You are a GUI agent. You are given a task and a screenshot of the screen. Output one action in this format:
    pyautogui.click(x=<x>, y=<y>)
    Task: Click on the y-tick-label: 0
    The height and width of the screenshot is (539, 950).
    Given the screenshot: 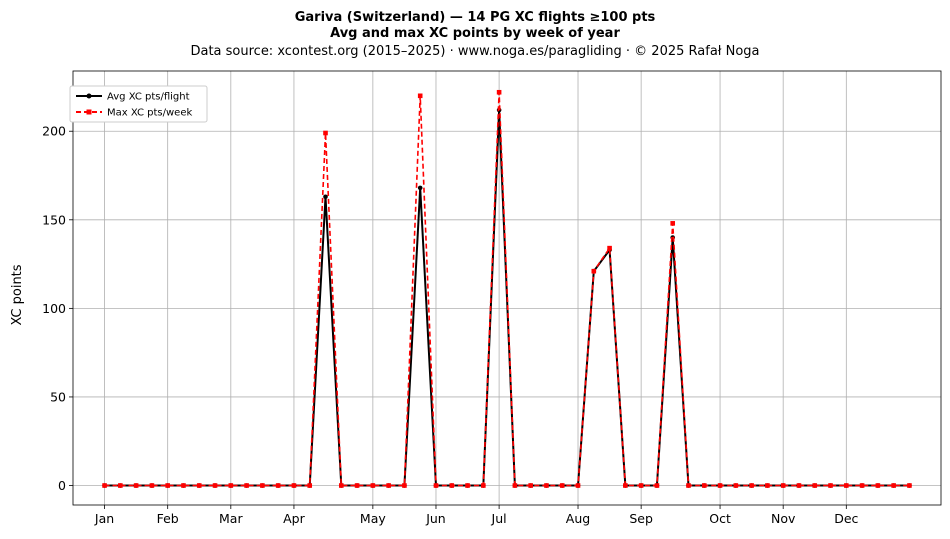 What is the action you would take?
    pyautogui.click(x=62, y=485)
    